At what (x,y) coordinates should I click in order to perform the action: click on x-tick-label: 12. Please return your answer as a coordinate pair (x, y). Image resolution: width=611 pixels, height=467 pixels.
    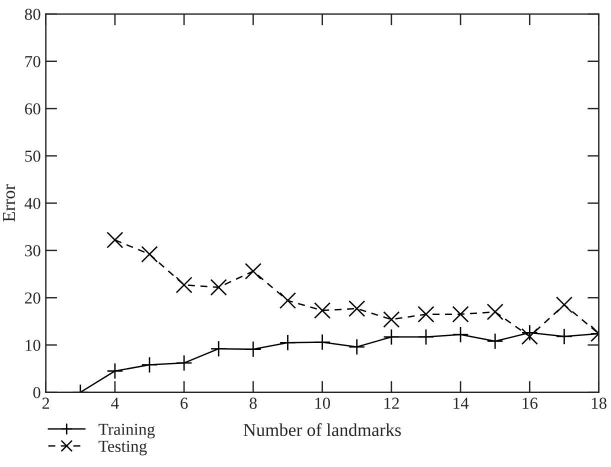
    Looking at the image, I should click on (391, 403).